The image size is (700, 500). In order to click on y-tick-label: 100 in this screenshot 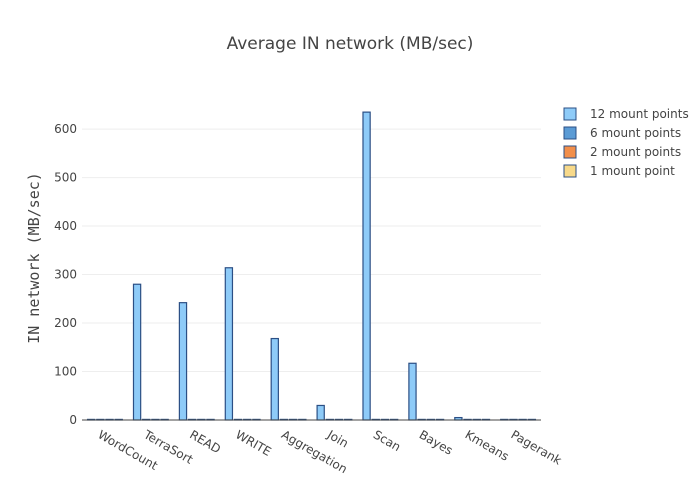, I will do `click(65, 372)`.